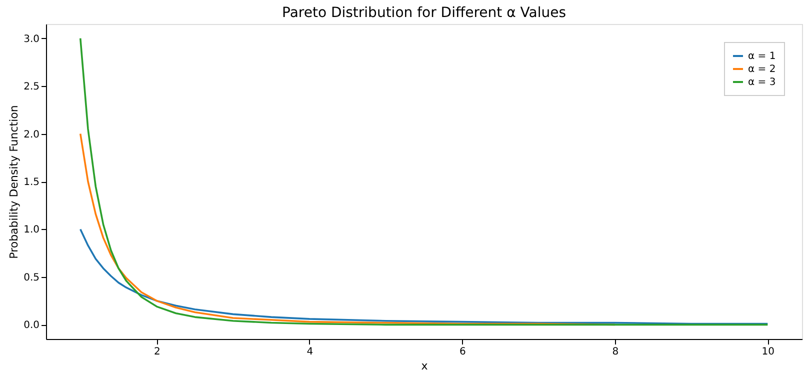 This screenshot has height=377, width=812. What do you see at coordinates (32, 326) in the screenshot?
I see `y-tick-label: 0.0` at bounding box center [32, 326].